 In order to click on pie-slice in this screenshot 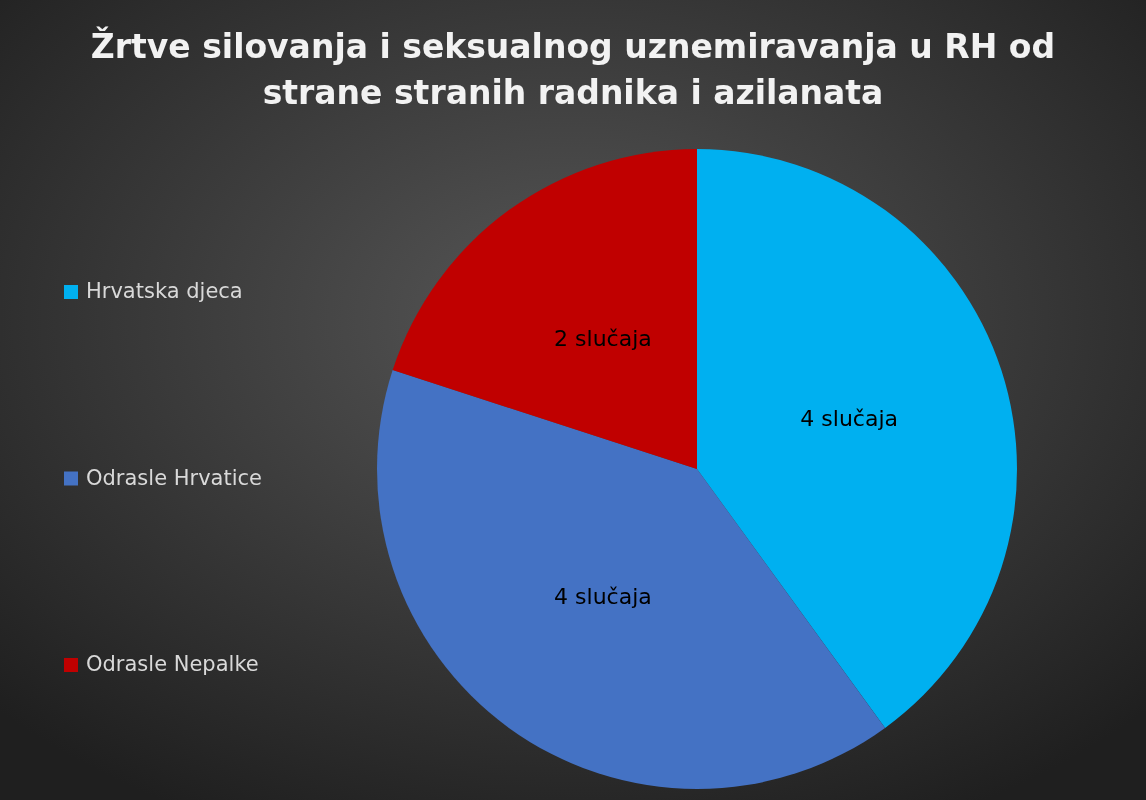, I will do `click(544, 309)`.